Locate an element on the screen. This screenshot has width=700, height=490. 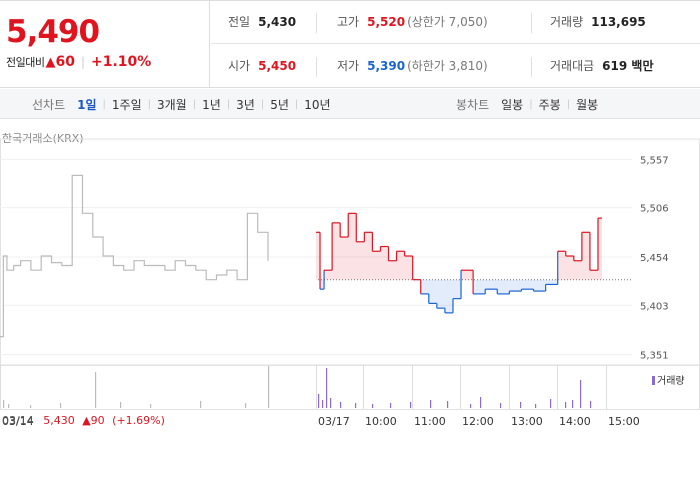
candle-monthly: 월봉 is located at coordinates (587, 104).